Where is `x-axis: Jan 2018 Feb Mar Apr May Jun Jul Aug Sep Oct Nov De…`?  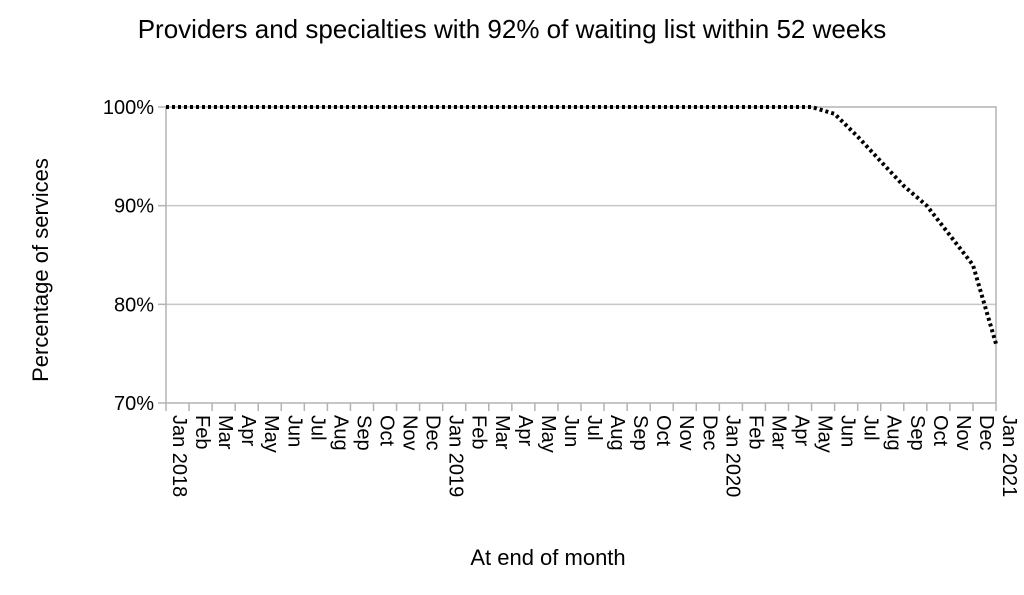
x-axis: Jan 2018 Feb Mar Apr May Jun Jul Aug Sep Oct Nov De… is located at coordinates (592, 450).